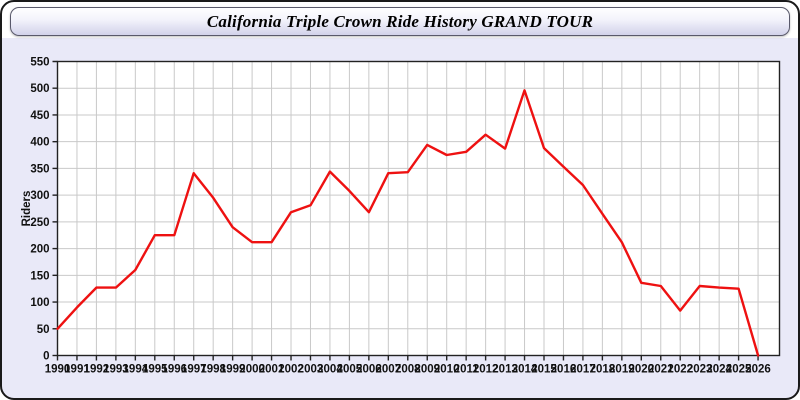 Image resolution: width=800 pixels, height=400 pixels. What do you see at coordinates (350, 370) in the screenshot?
I see `x-tick-label: 2005` at bounding box center [350, 370].